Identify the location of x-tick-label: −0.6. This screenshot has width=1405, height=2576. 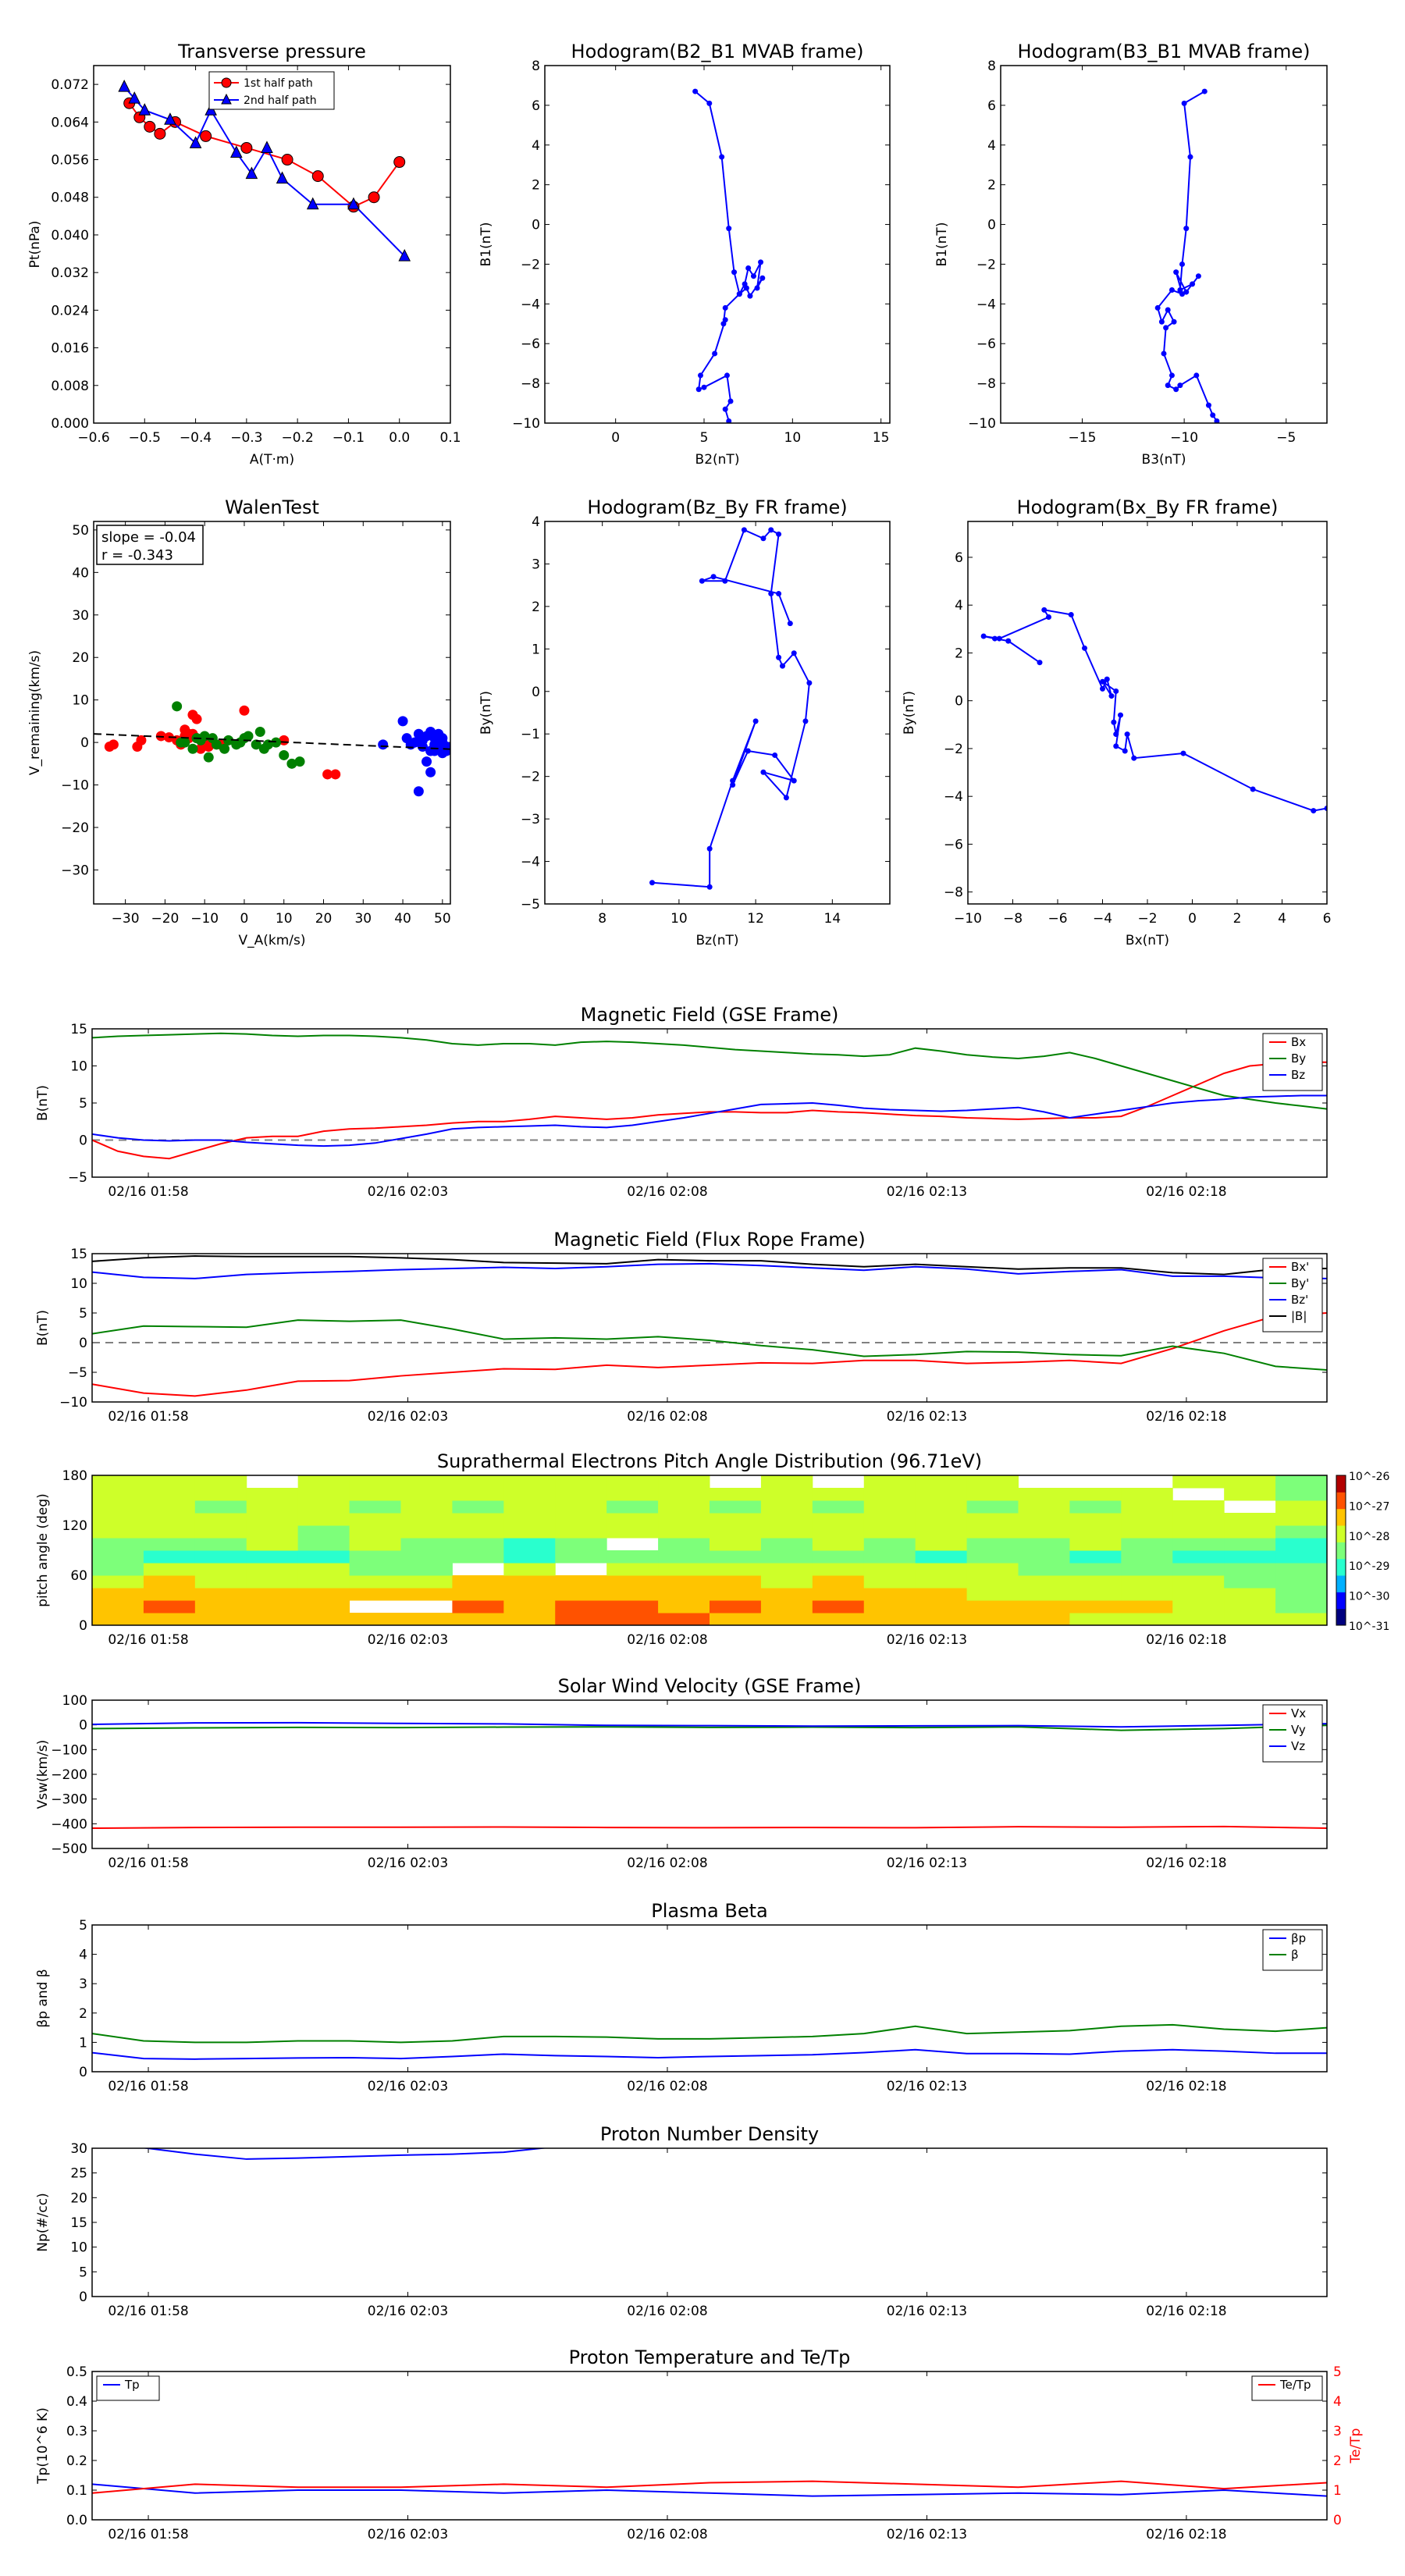
(93, 438).